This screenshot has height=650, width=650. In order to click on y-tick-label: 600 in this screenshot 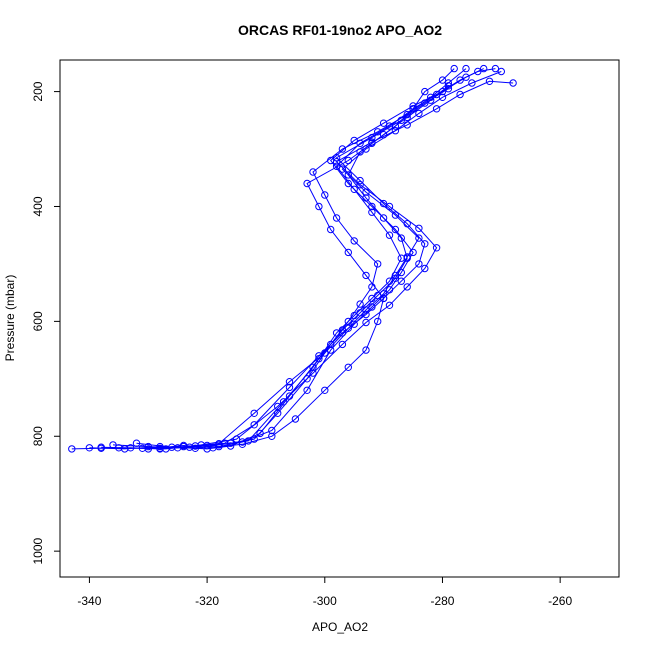, I will do `click(38, 321)`.